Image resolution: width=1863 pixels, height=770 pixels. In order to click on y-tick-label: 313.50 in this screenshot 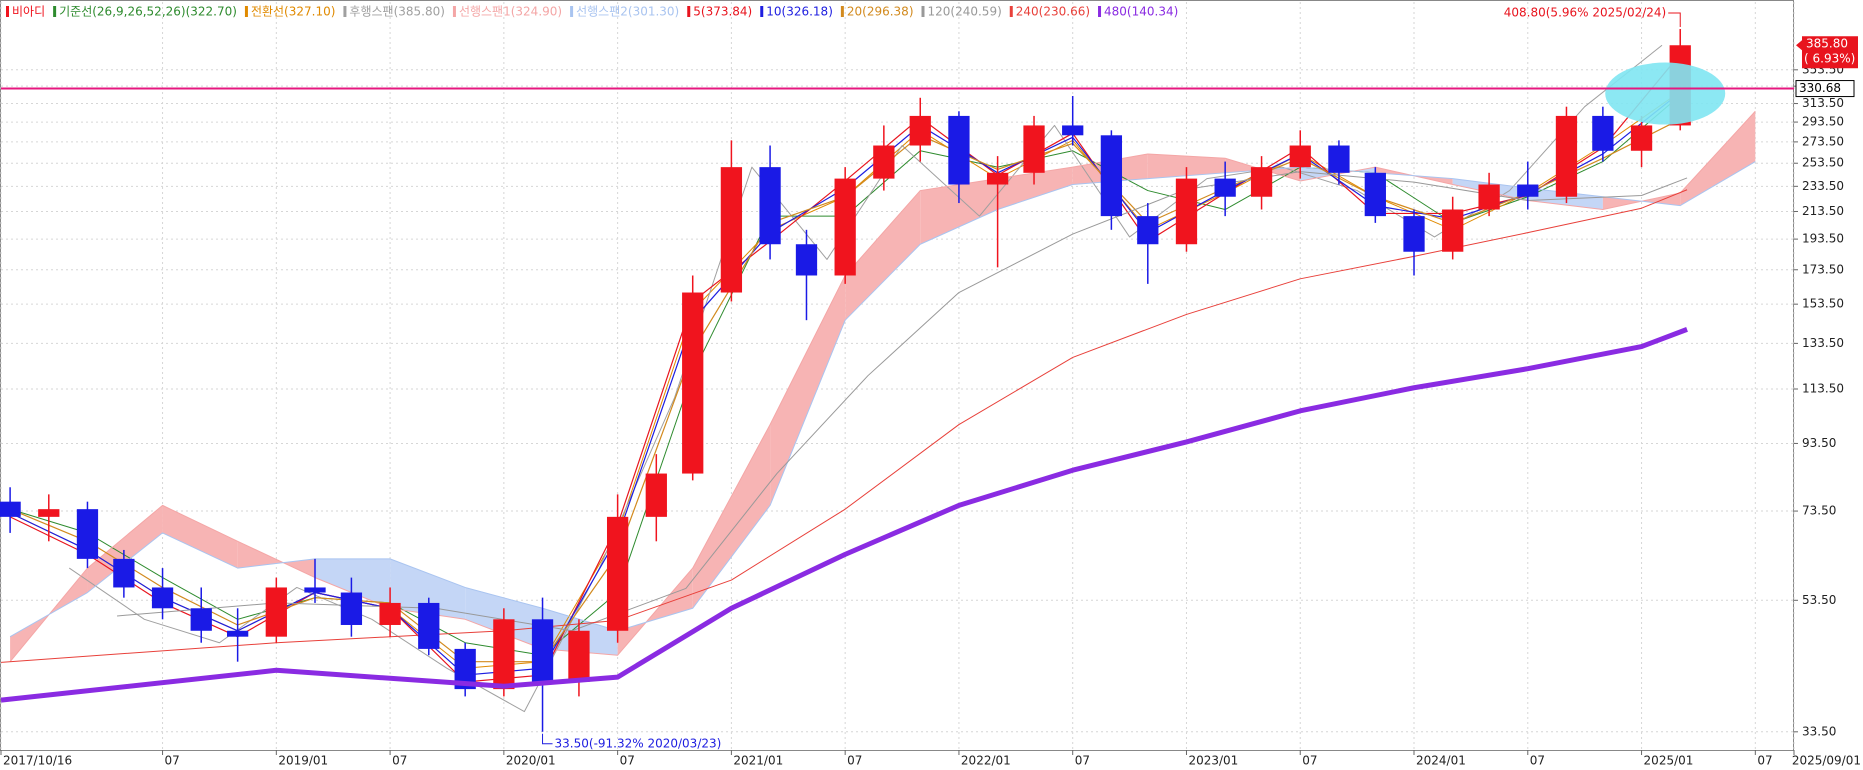, I will do `click(1823, 103)`.